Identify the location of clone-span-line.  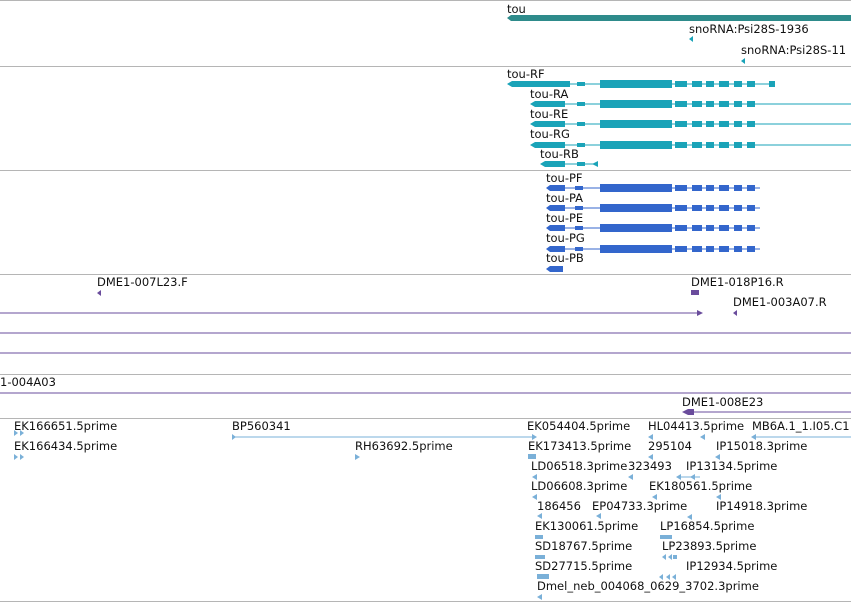
(351, 313).